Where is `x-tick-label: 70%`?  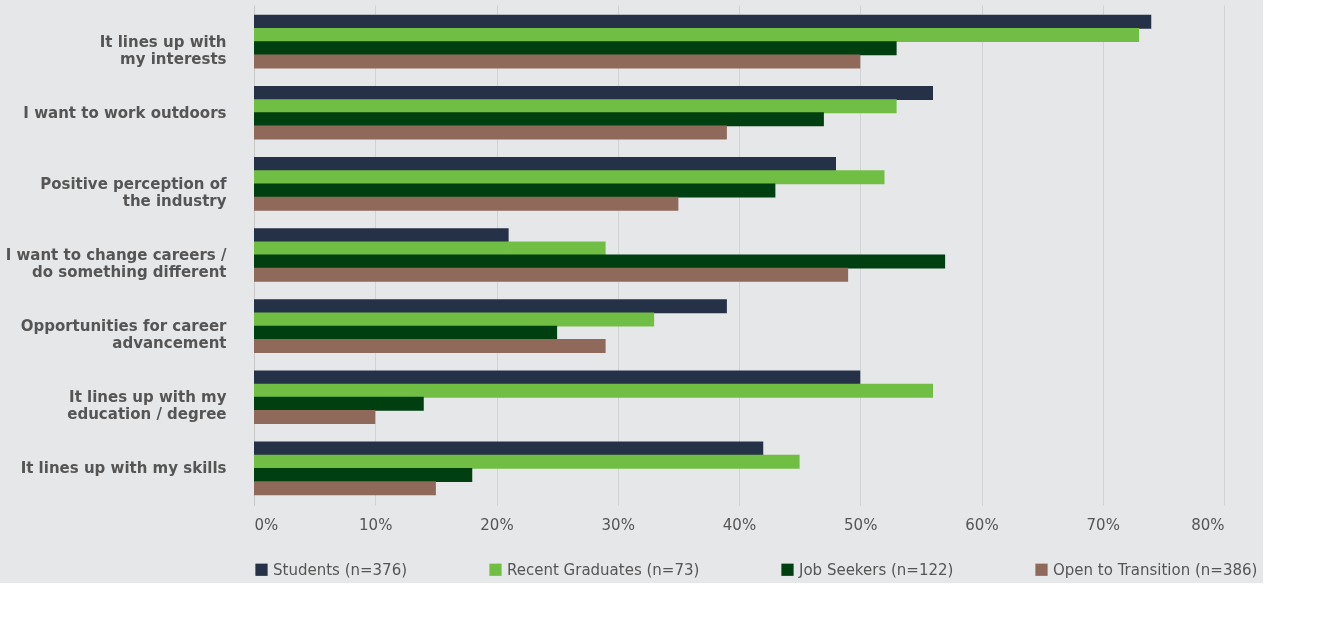 x-tick-label: 70% is located at coordinates (1103, 524).